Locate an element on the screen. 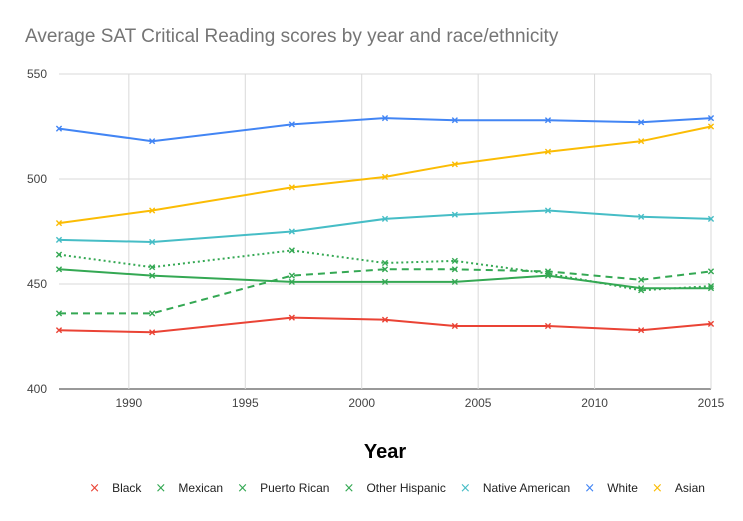 The height and width of the screenshot is (521, 743). legend-label: Black is located at coordinates (127, 488).